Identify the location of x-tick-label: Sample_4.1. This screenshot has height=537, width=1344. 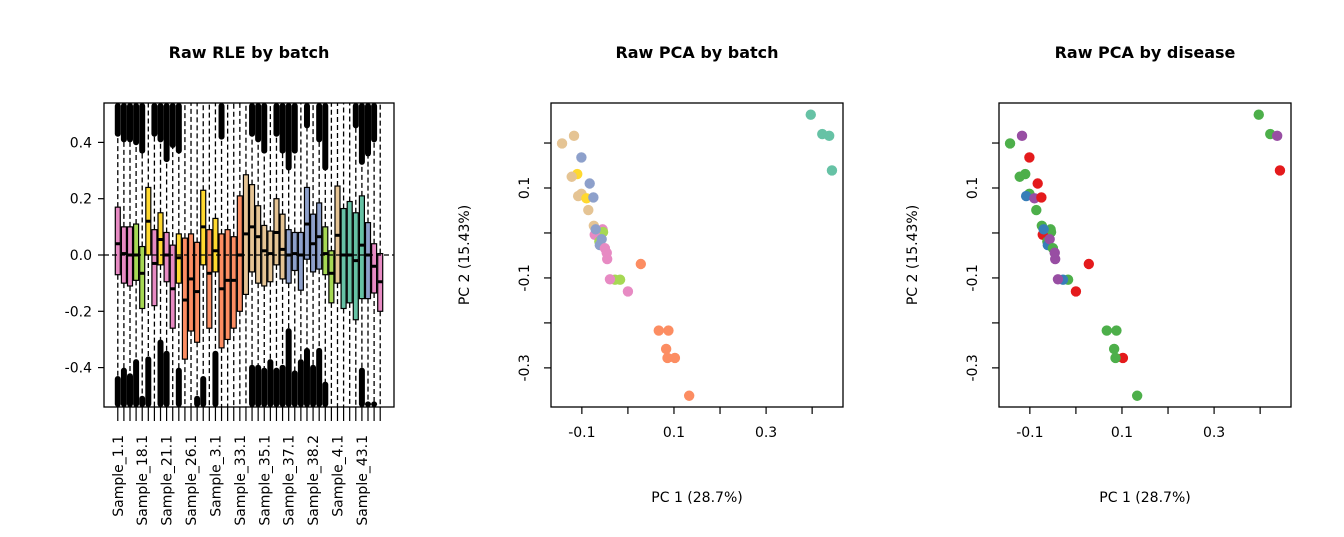
(338, 476).